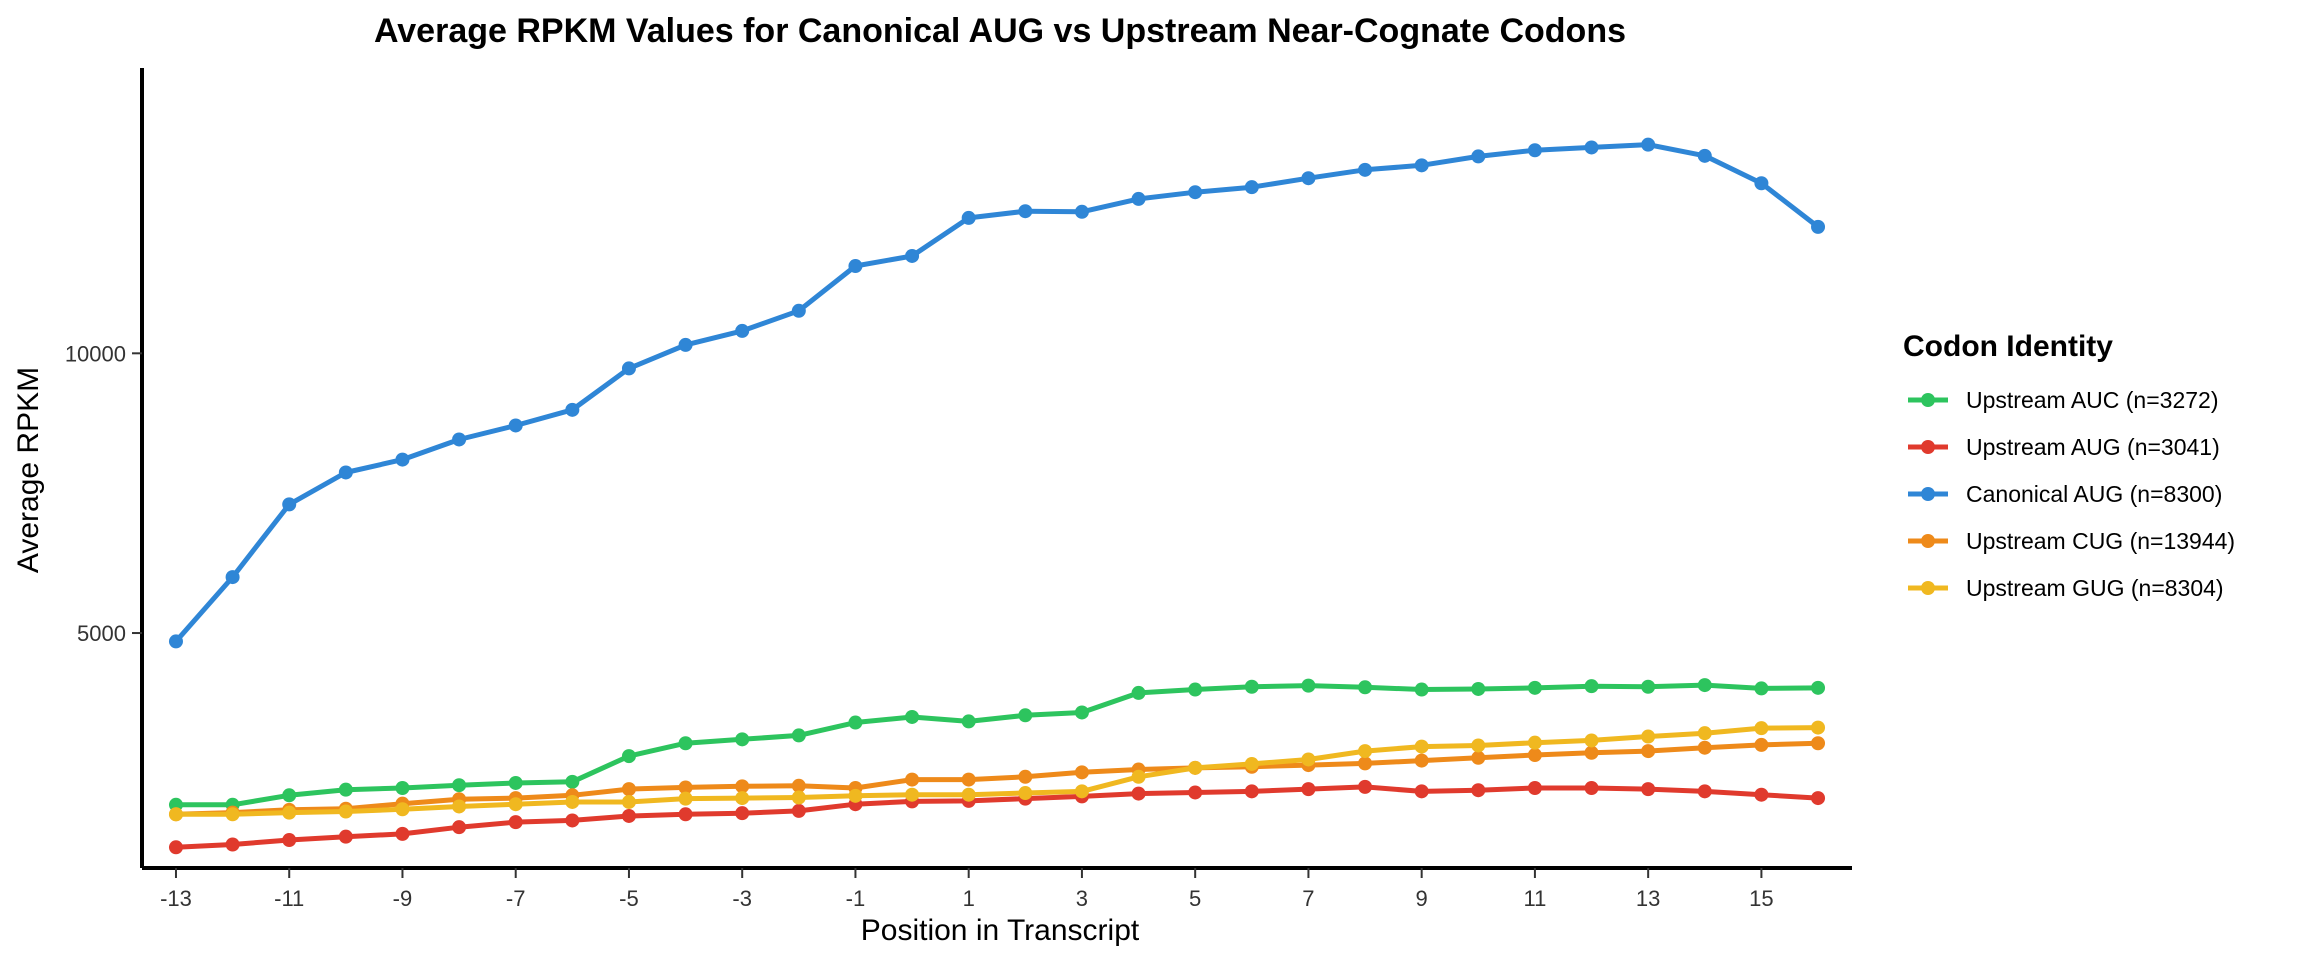  What do you see at coordinates (1195, 898) in the screenshot?
I see `x-tick-label: 5` at bounding box center [1195, 898].